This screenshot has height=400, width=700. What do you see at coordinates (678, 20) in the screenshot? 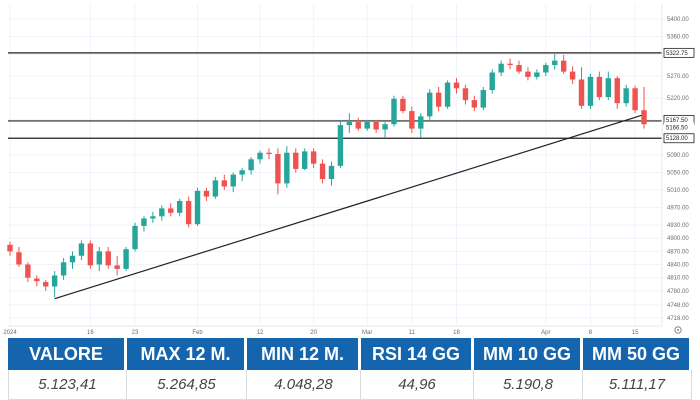
I see `y-tick-label: 5400.00` at bounding box center [678, 20].